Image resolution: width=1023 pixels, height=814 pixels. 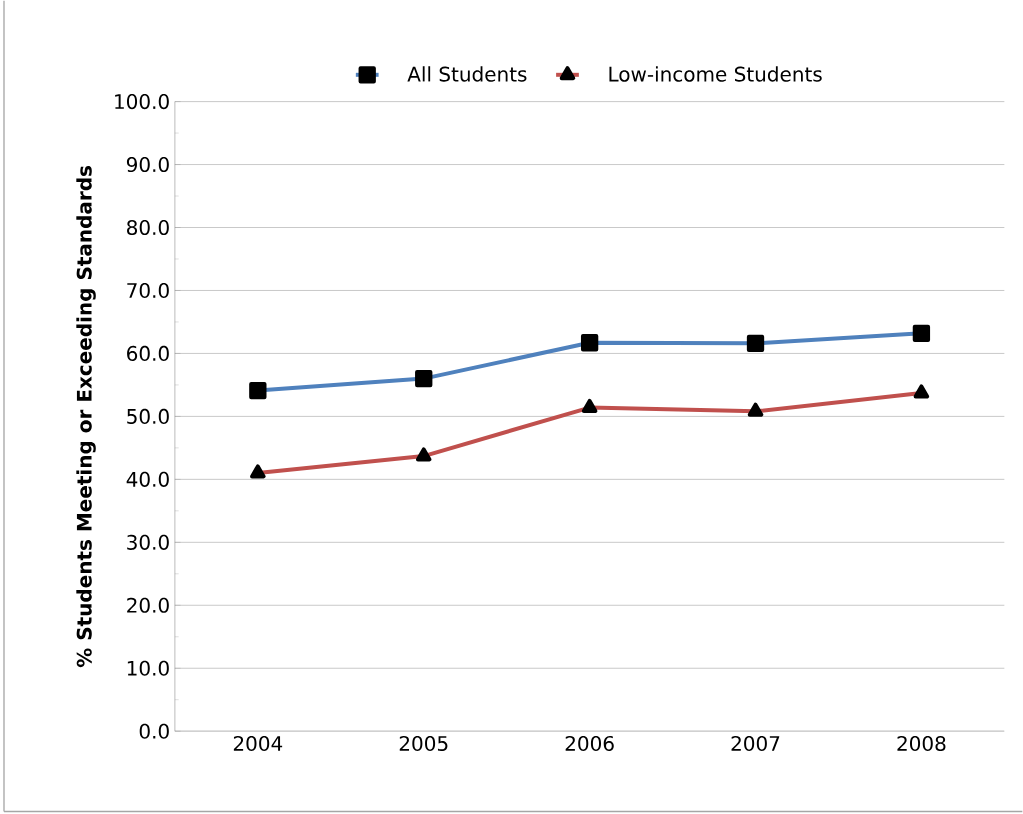 I want to click on y-tick-label: 40.0, so click(x=147, y=479).